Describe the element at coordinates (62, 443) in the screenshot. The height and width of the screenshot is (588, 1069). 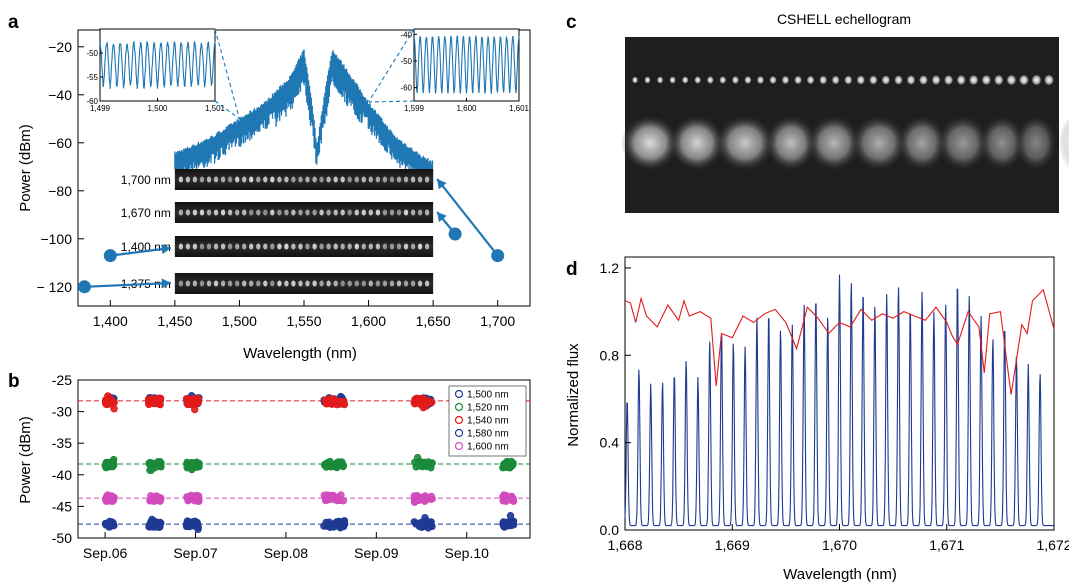
I see `panel-b-ytick-label: -35` at that location.